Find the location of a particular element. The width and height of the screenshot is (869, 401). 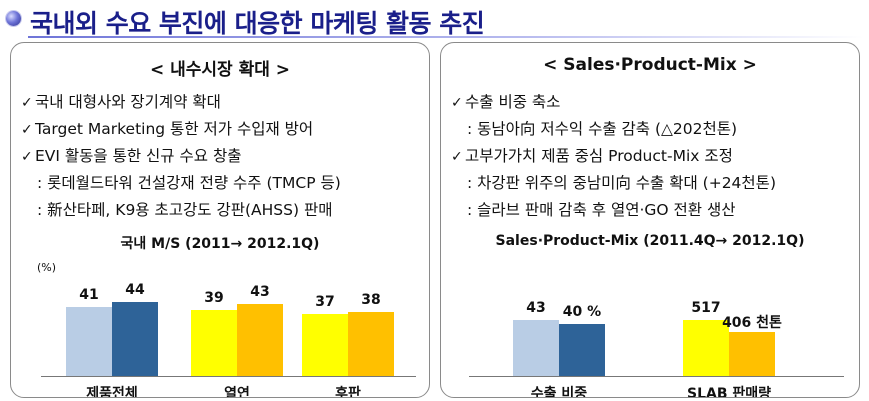

unit-label: (%) is located at coordinates (47, 267).